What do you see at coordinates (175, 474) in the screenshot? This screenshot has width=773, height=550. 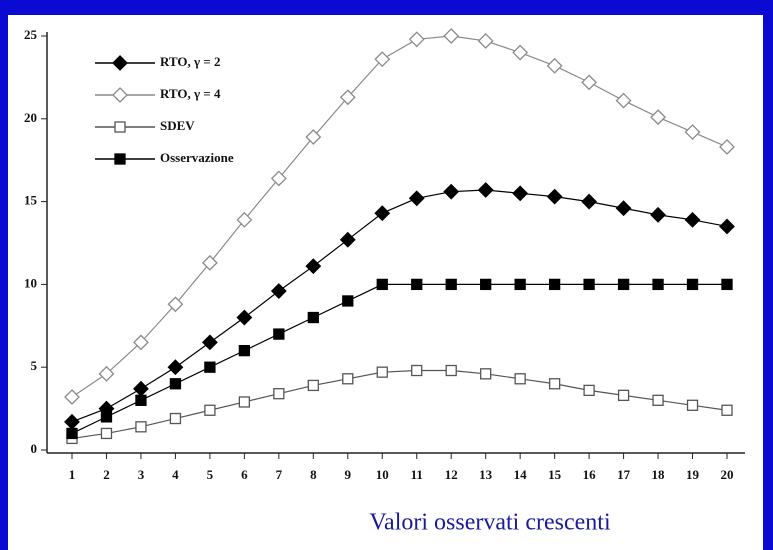 I see `x-tick-label: 4` at bounding box center [175, 474].